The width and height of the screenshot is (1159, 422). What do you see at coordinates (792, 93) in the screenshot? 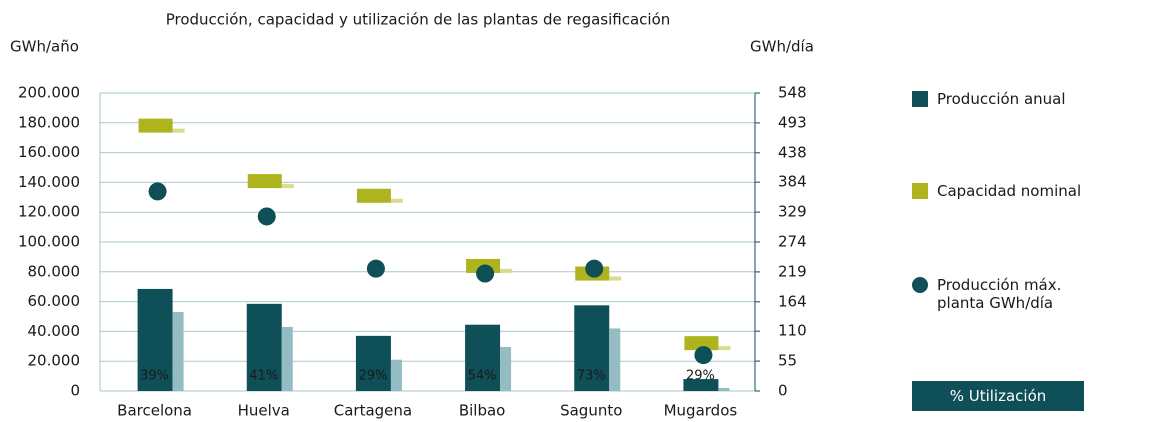
I see `y2-tick-label: 548` at bounding box center [792, 93].